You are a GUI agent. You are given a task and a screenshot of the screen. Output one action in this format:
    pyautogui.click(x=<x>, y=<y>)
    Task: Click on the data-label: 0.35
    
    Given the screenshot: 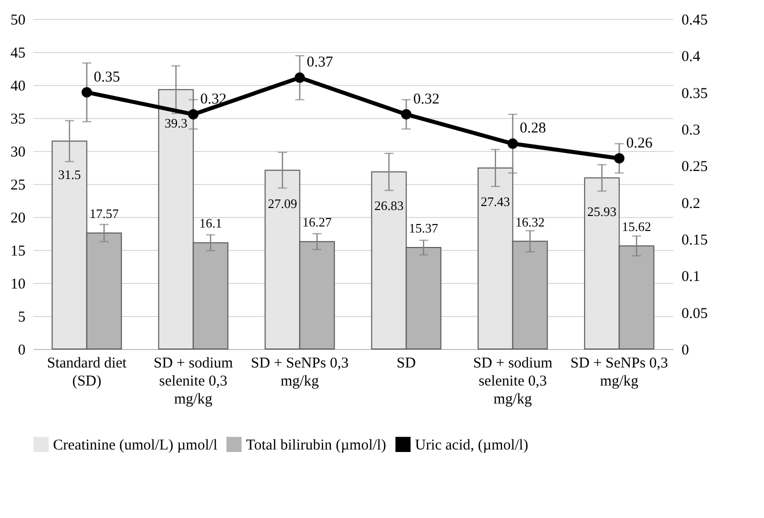 What is the action you would take?
    pyautogui.click(x=107, y=77)
    